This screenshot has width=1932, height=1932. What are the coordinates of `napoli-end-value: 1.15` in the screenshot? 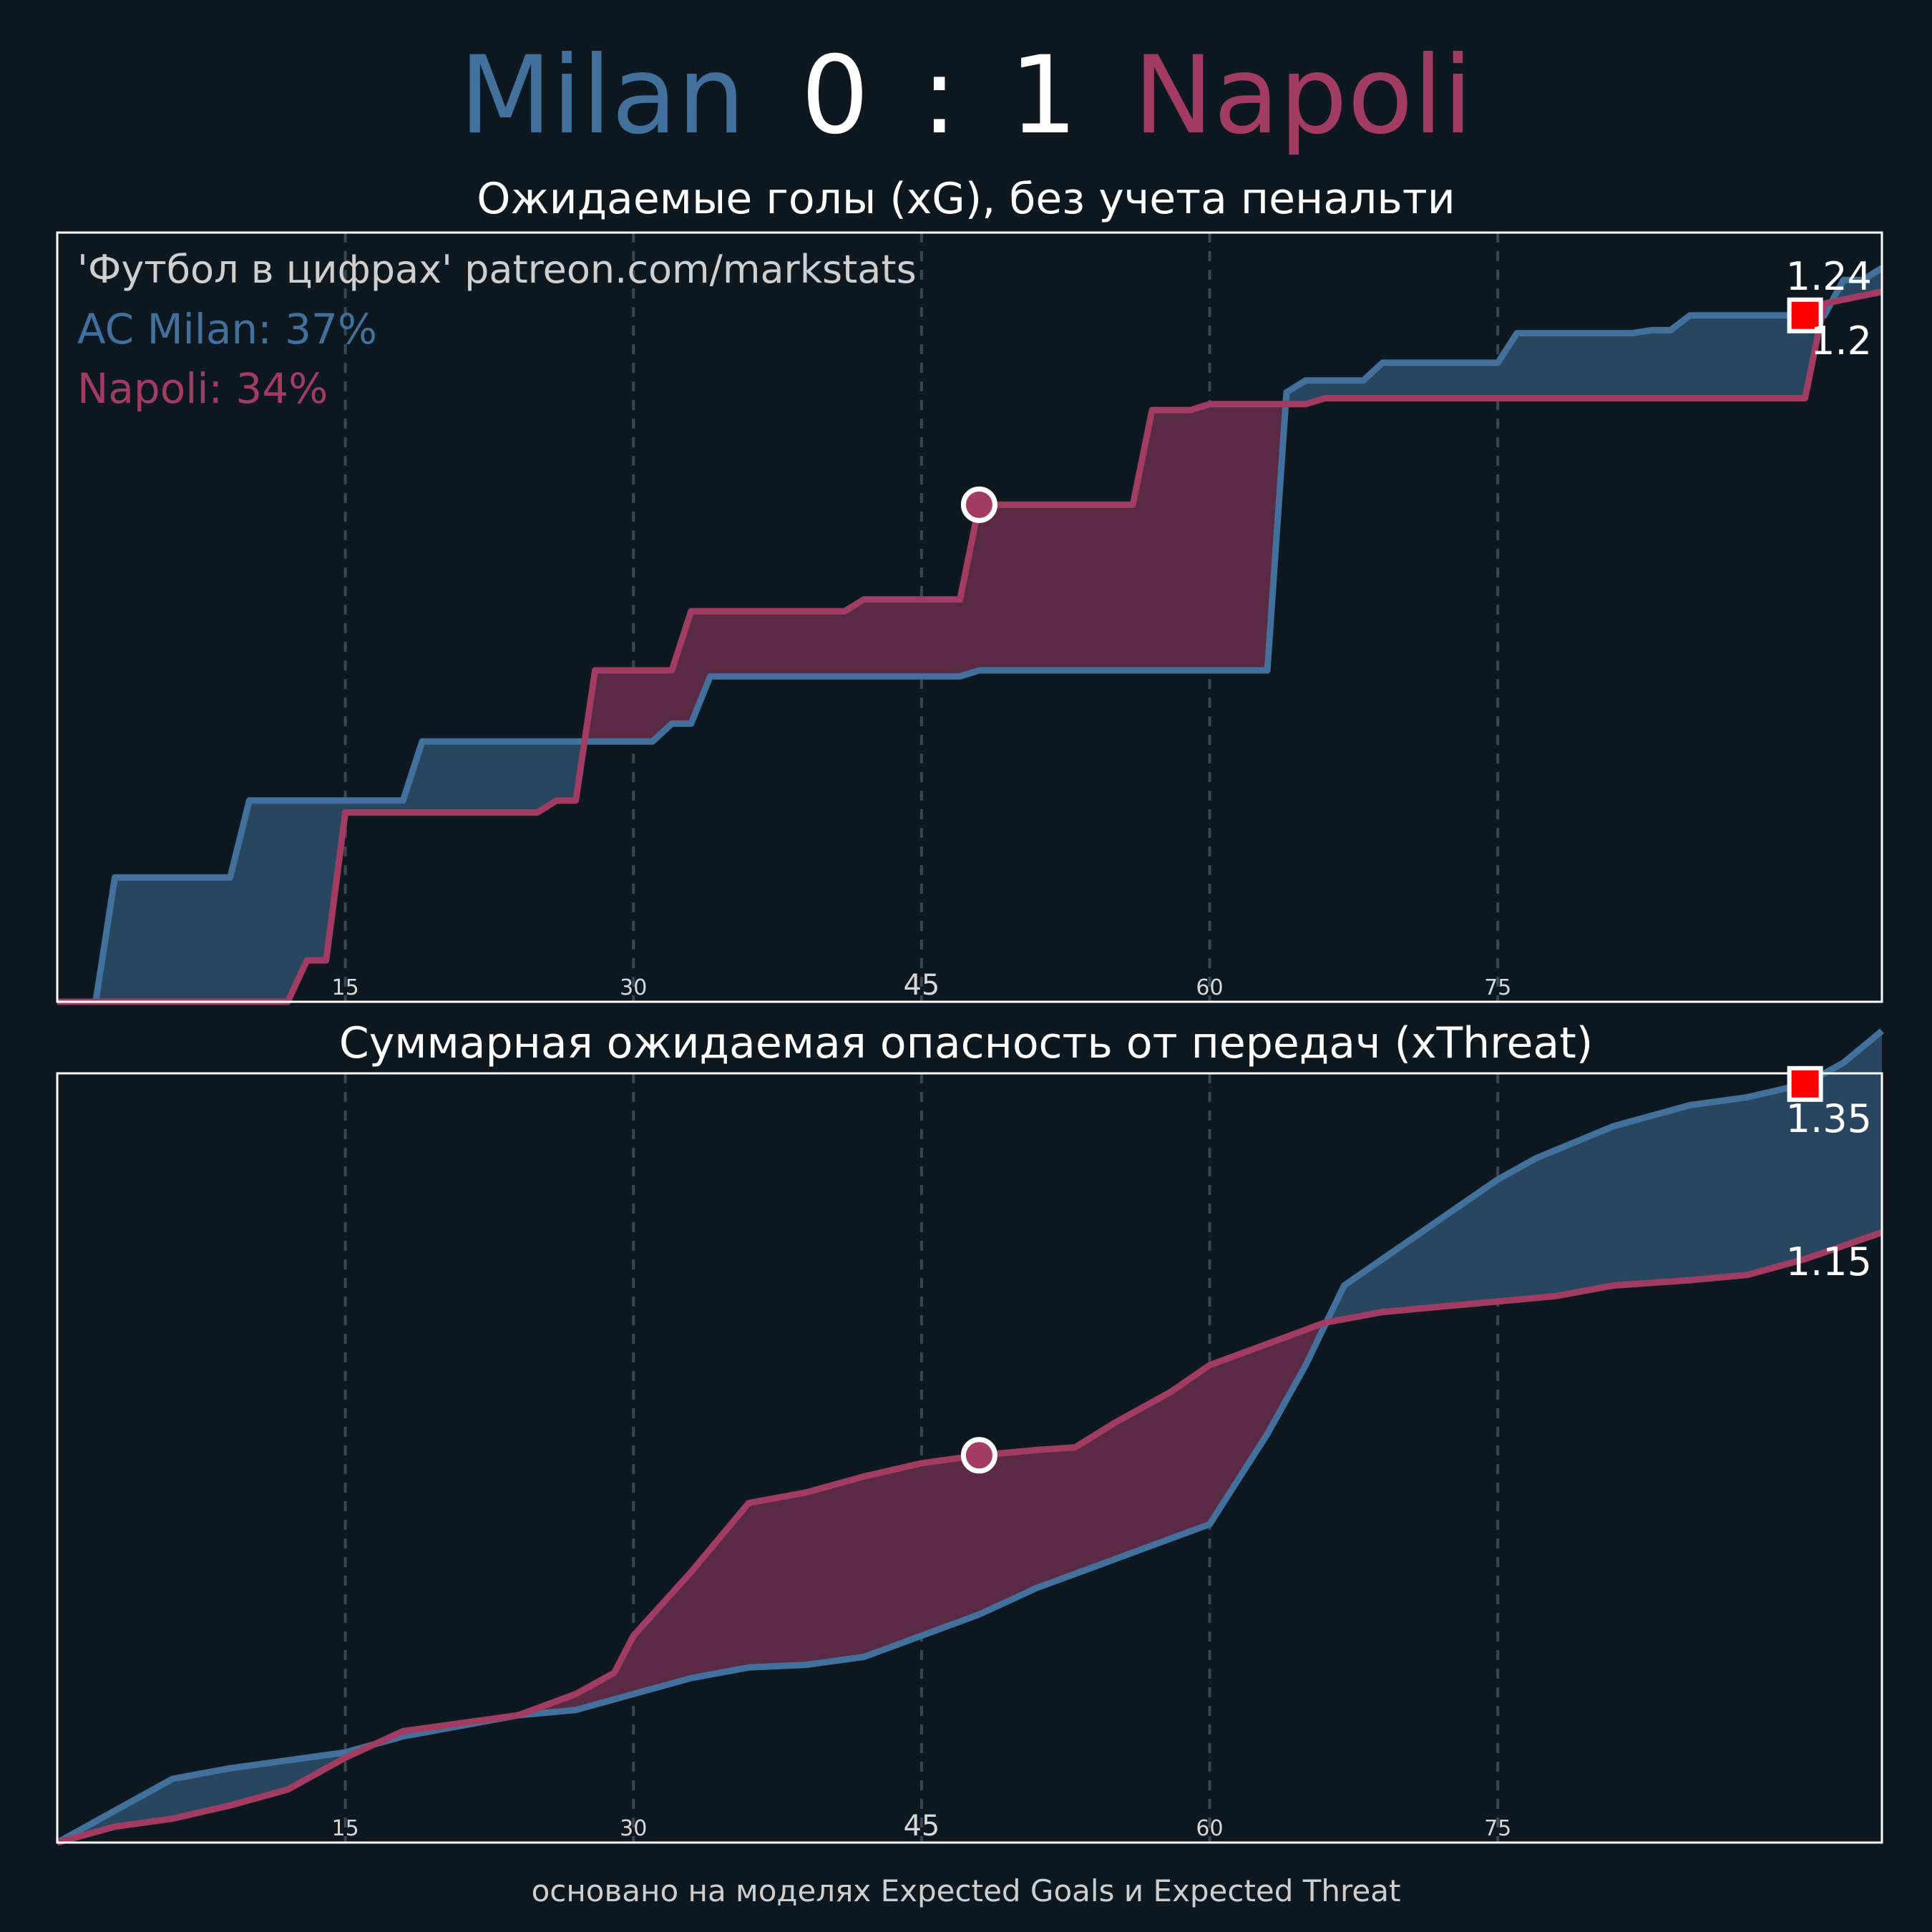 It's located at (1829, 1261).